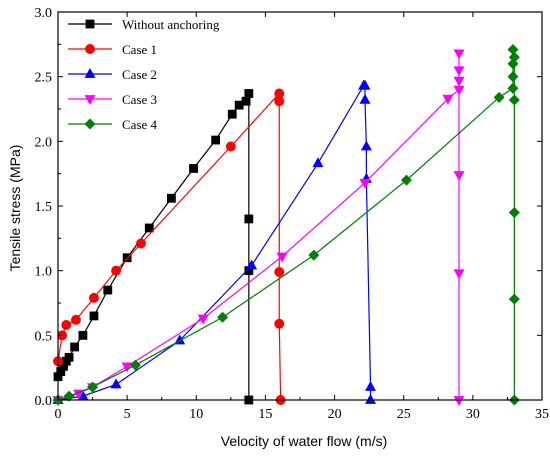 The image size is (550, 459). What do you see at coordinates (542, 414) in the screenshot?
I see `x-tick-label: 35` at bounding box center [542, 414].